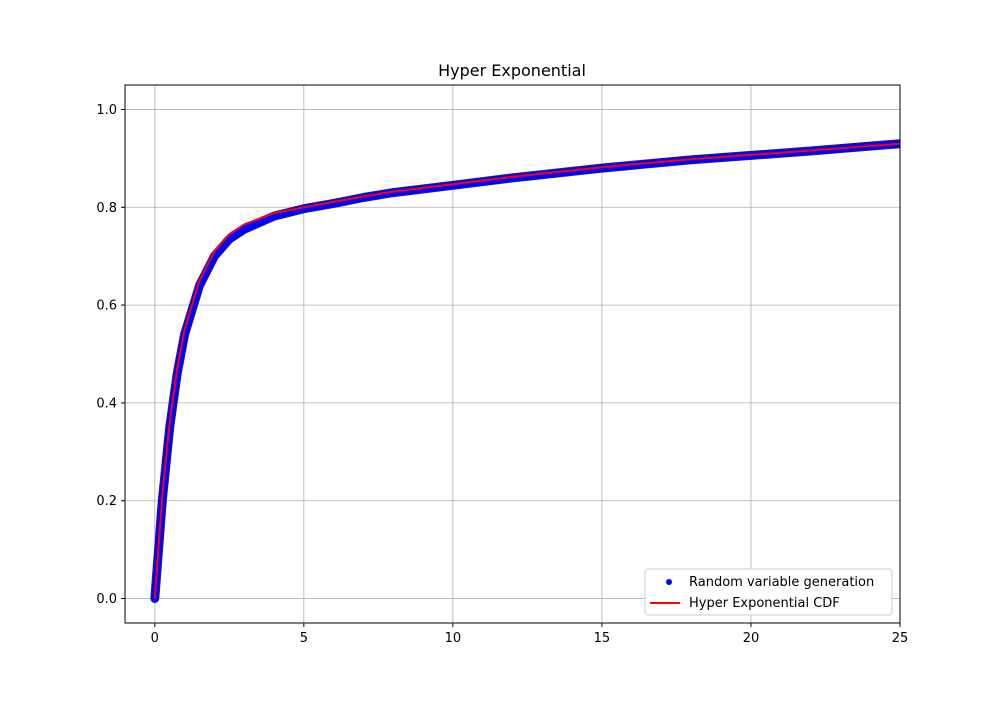 Image resolution: width=1000 pixels, height=704 pixels. Describe the element at coordinates (106, 501) in the screenshot. I see `y-tick-label: 0.2` at that location.